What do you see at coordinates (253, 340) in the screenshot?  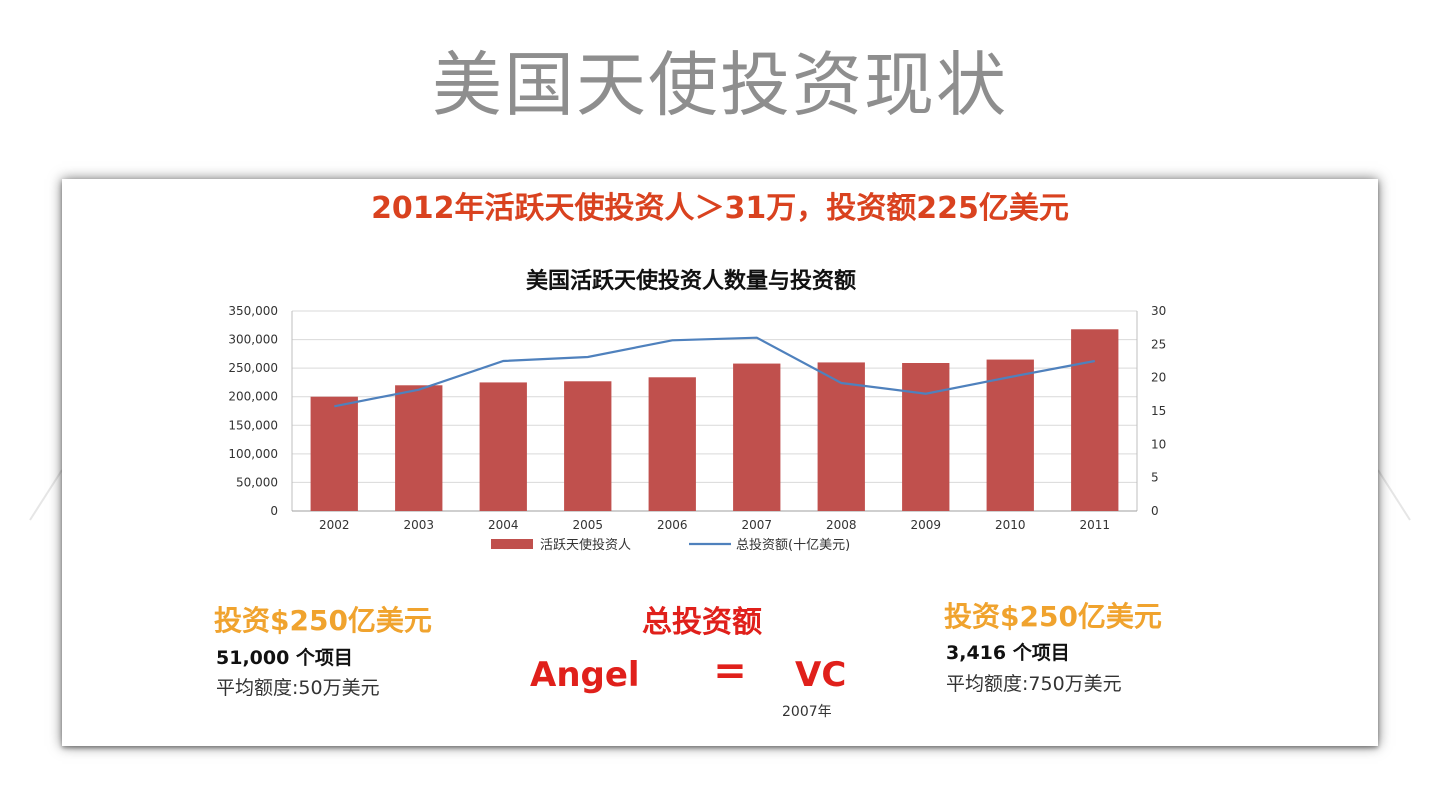 I see `y-tick-label: 300,000` at bounding box center [253, 340].